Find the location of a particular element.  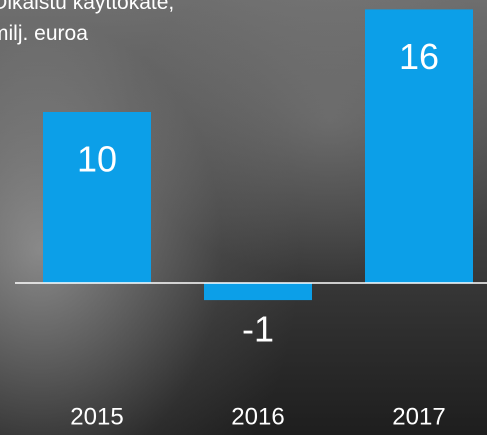

x-tick-label: 2017 is located at coordinates (418, 416).